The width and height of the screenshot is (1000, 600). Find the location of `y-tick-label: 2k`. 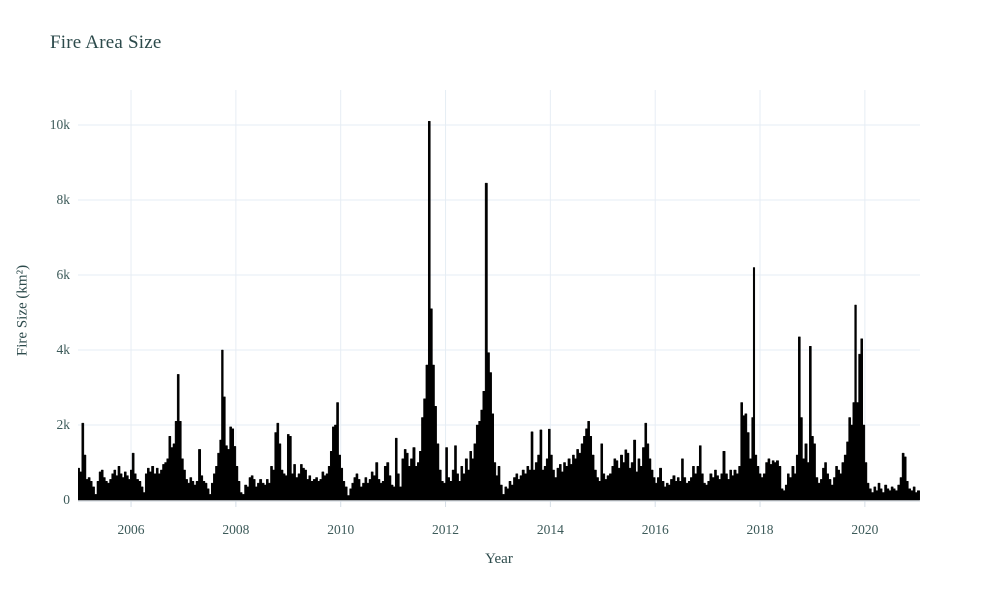

y-tick-label: 2k is located at coordinates (63, 424).